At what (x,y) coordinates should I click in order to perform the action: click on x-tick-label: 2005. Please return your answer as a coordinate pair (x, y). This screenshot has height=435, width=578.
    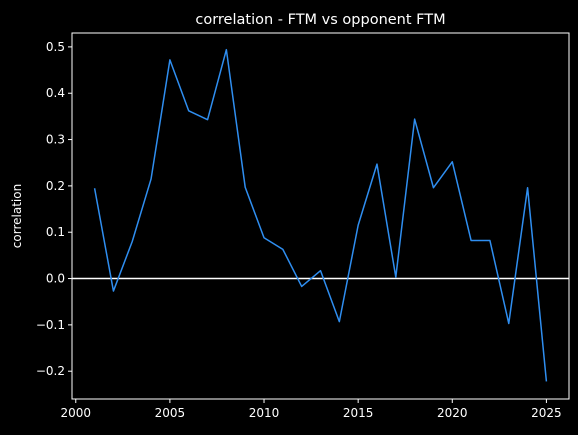
    Looking at the image, I should click on (170, 413).